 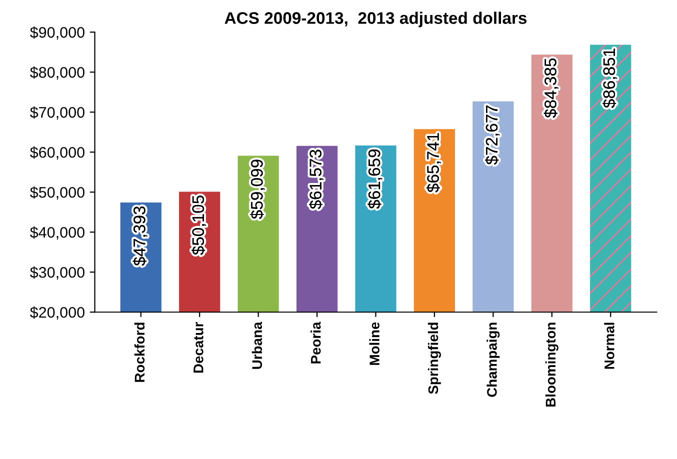 I want to click on y-tick-label: $70,000, so click(x=57, y=113).